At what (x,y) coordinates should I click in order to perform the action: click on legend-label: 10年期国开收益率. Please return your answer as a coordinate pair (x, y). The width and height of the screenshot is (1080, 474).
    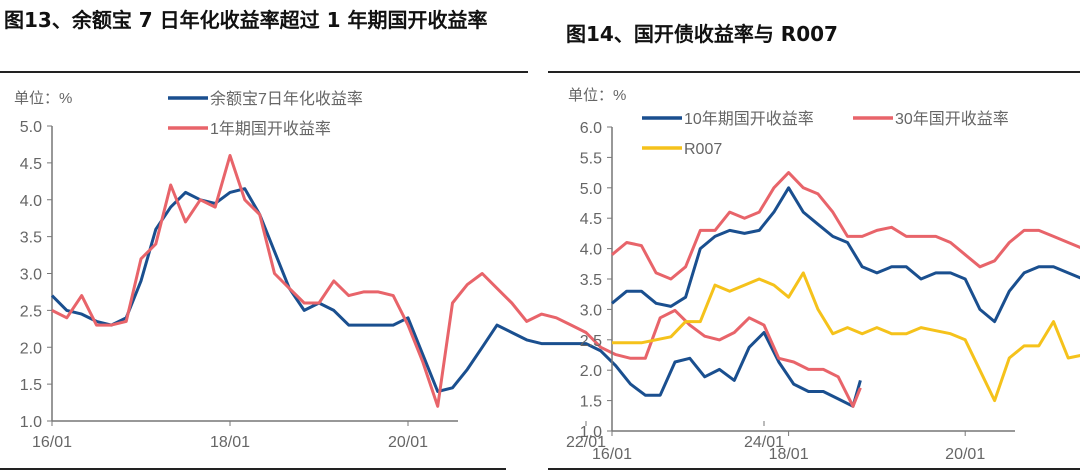
    Looking at the image, I should click on (749, 119).